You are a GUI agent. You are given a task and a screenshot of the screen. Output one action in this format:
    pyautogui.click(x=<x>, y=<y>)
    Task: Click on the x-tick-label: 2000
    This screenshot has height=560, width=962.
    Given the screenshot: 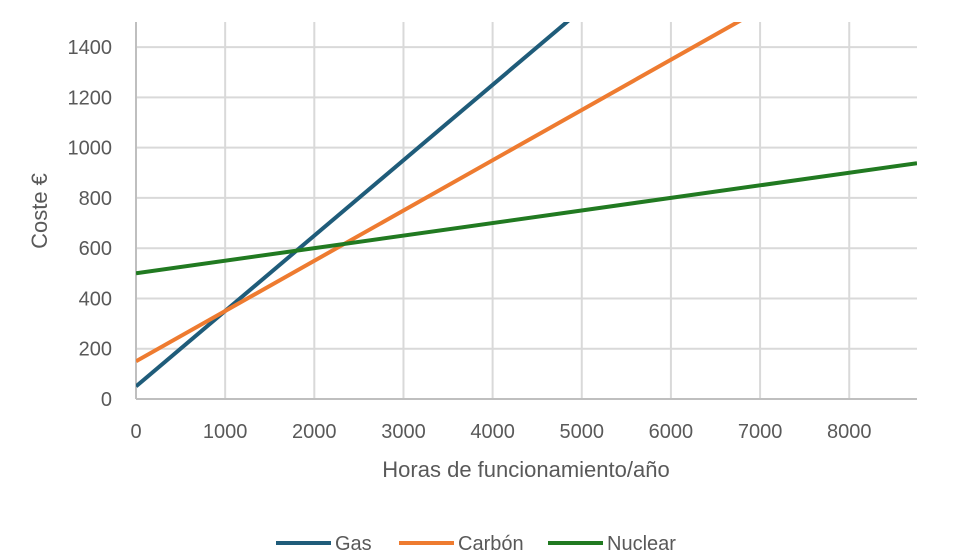 What is the action you would take?
    pyautogui.click(x=314, y=432)
    